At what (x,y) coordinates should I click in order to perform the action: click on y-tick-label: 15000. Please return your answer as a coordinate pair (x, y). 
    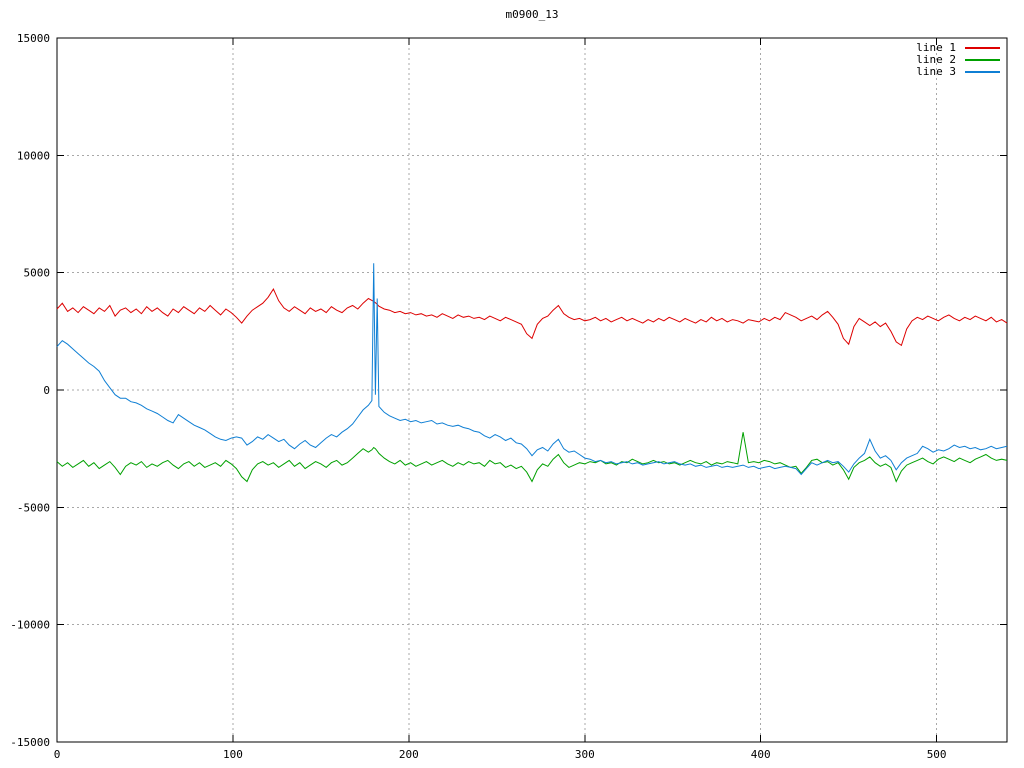
    Looking at the image, I should click on (33, 38).